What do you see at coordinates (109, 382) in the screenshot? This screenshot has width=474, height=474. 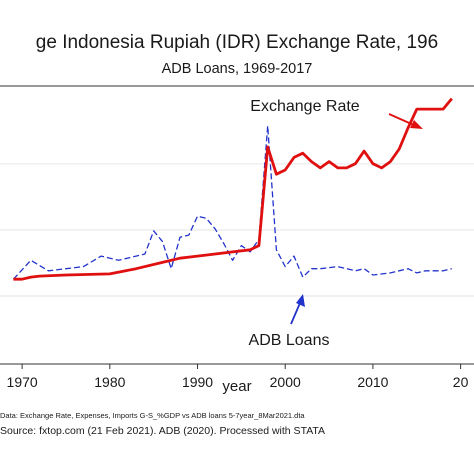 I see `x-tick-label-1: 1980` at bounding box center [109, 382].